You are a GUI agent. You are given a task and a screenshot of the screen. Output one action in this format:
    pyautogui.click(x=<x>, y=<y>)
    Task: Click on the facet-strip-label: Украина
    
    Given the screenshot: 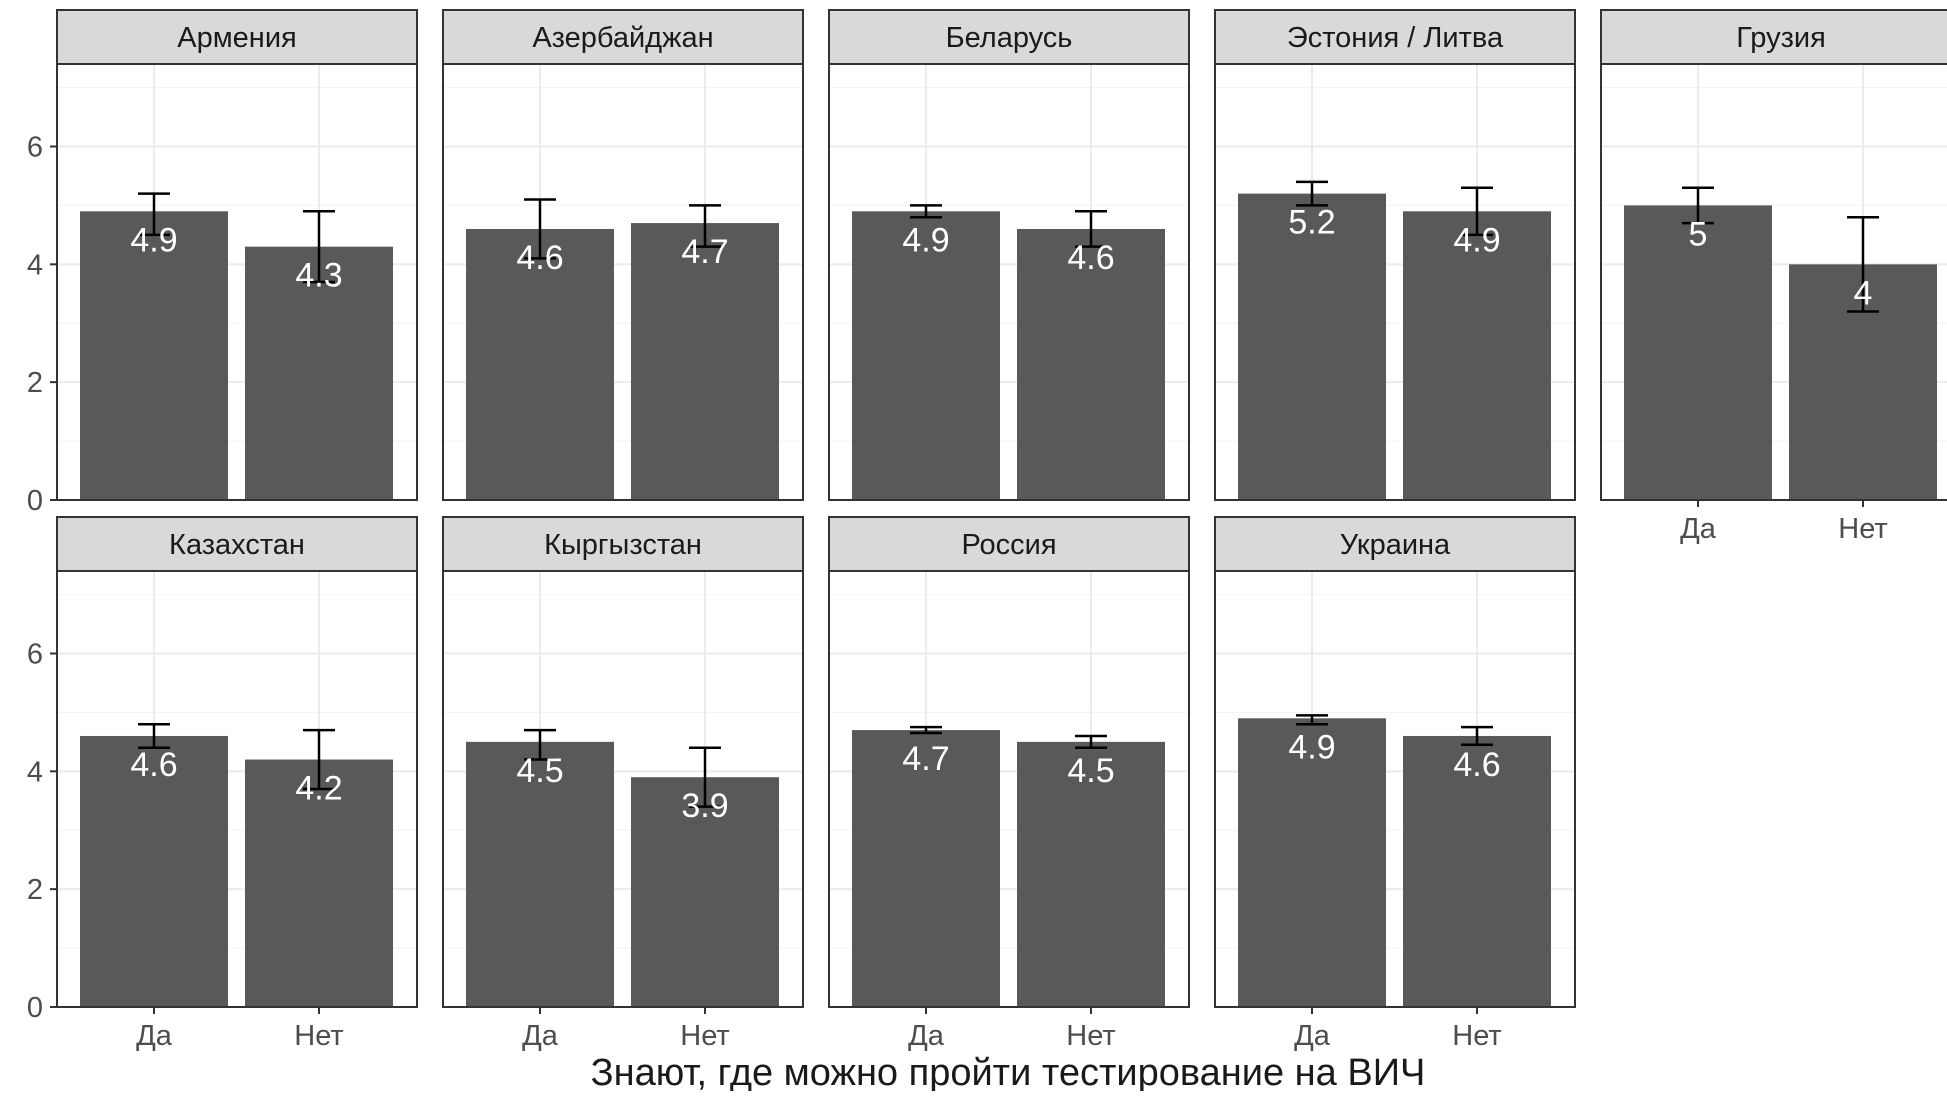 What is the action you would take?
    pyautogui.click(x=1395, y=545)
    